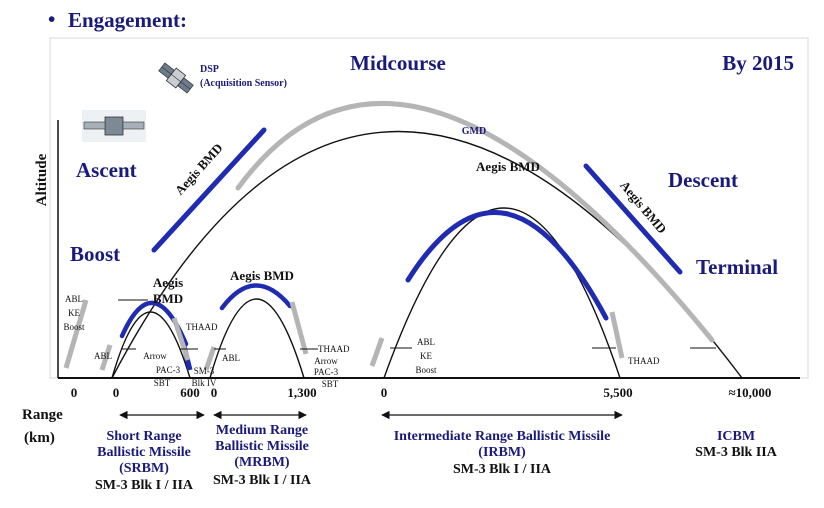  I want to click on mrbm-trajectory, so click(257, 338).